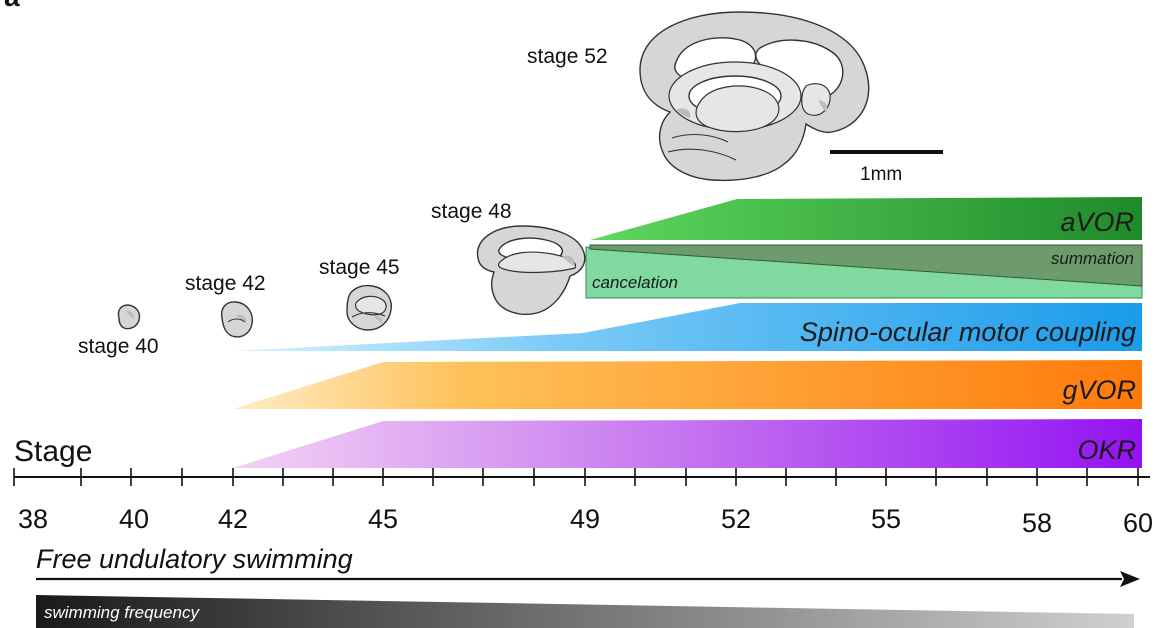 Image resolution: width=1165 pixels, height=628 pixels. I want to click on axis-tick-label: 58, so click(1037, 523).